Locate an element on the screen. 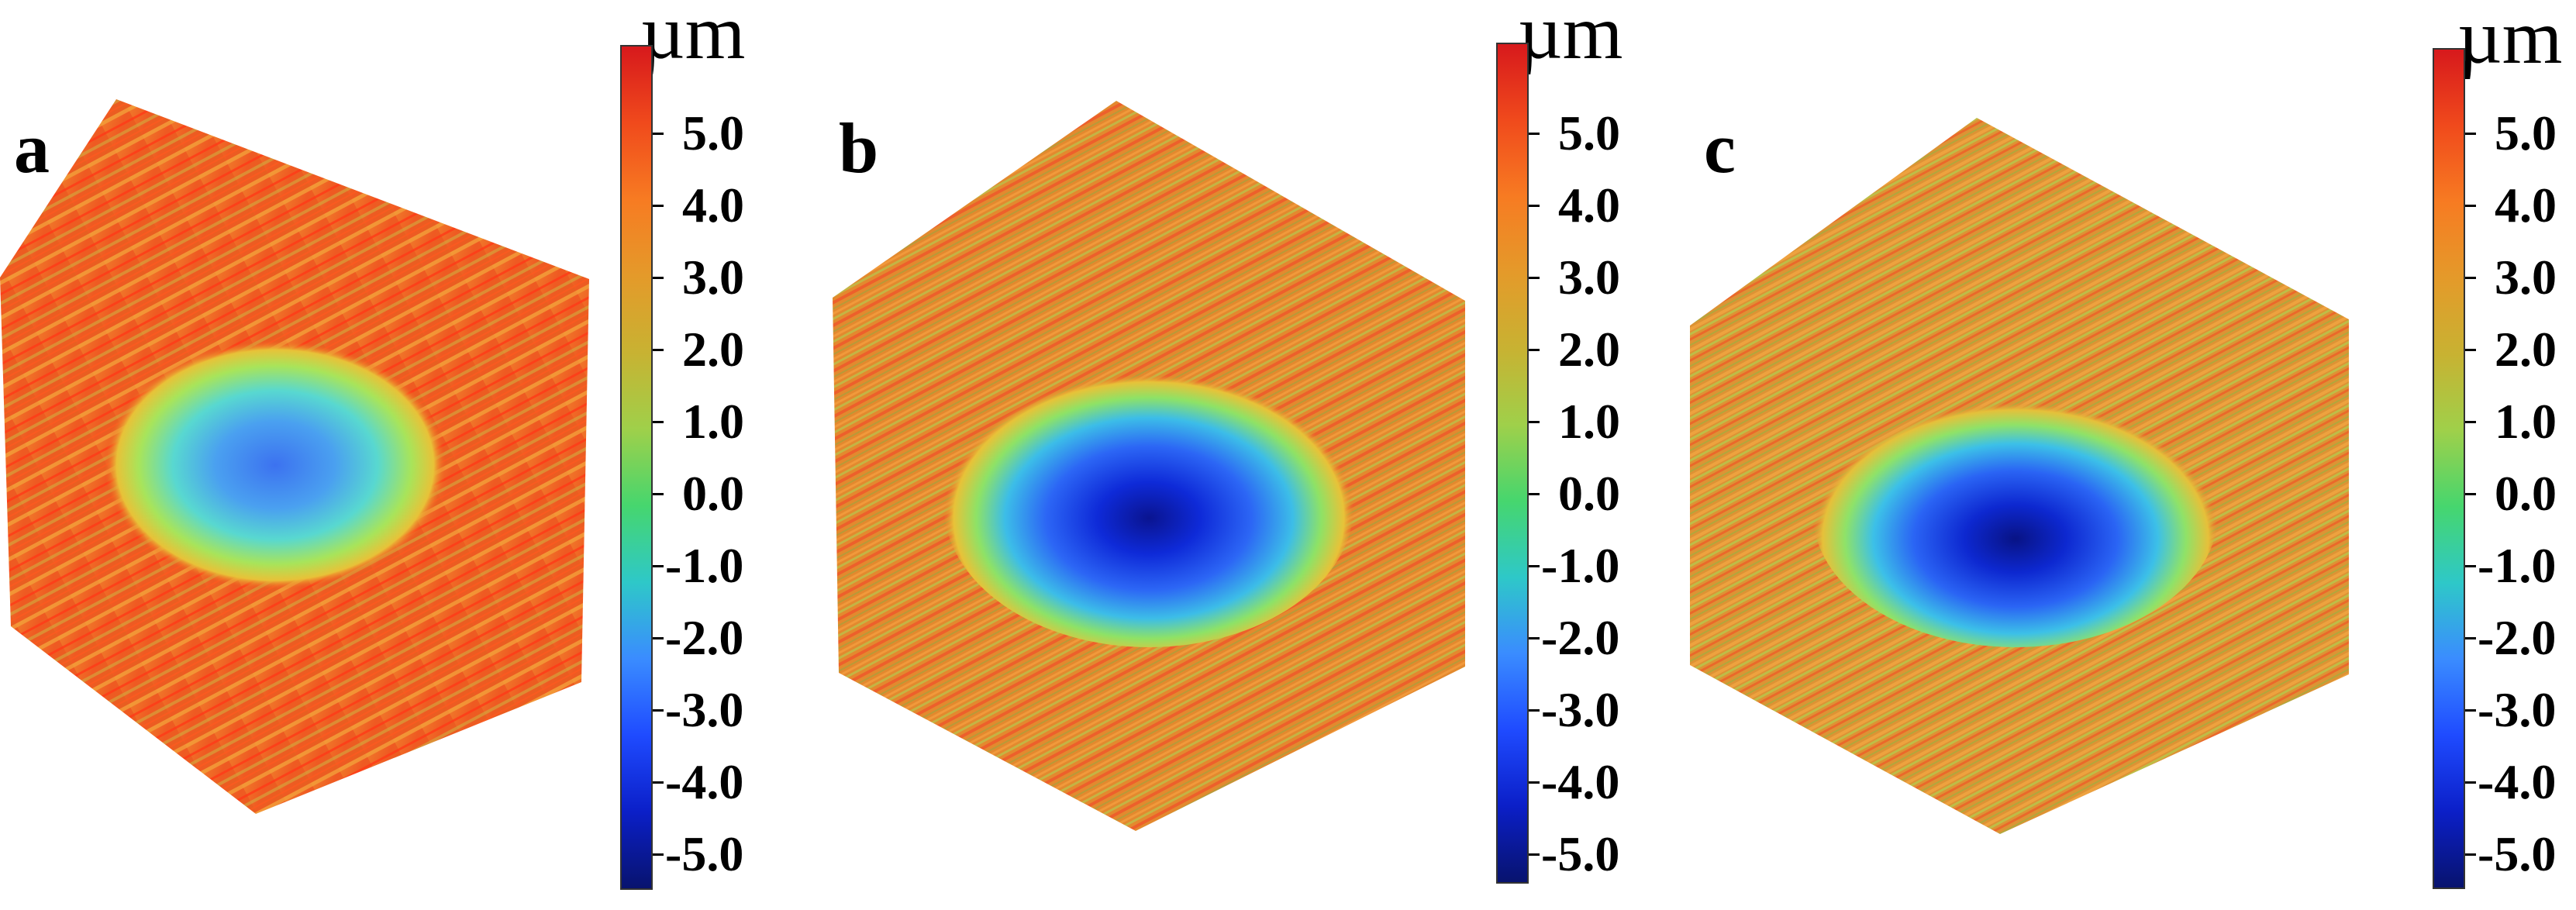 Image resolution: width=2576 pixels, height=910 pixels. indentation-pit-c is located at coordinates (2015, 511).